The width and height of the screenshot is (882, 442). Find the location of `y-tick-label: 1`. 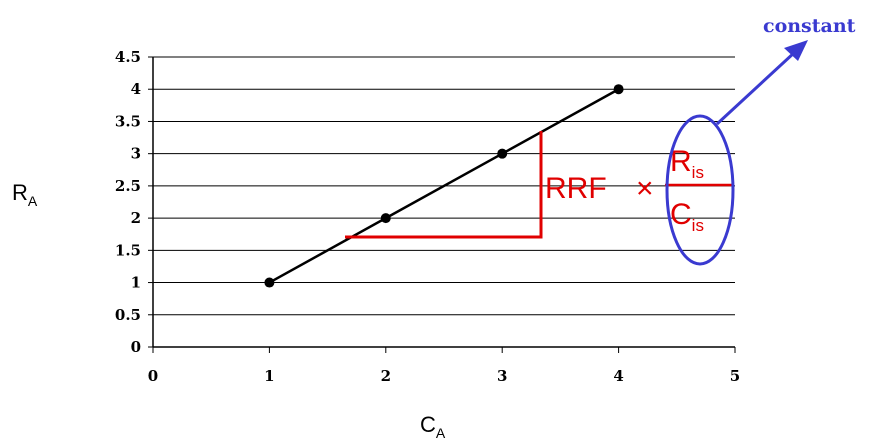

y-tick-label: 1 is located at coordinates (136, 283).